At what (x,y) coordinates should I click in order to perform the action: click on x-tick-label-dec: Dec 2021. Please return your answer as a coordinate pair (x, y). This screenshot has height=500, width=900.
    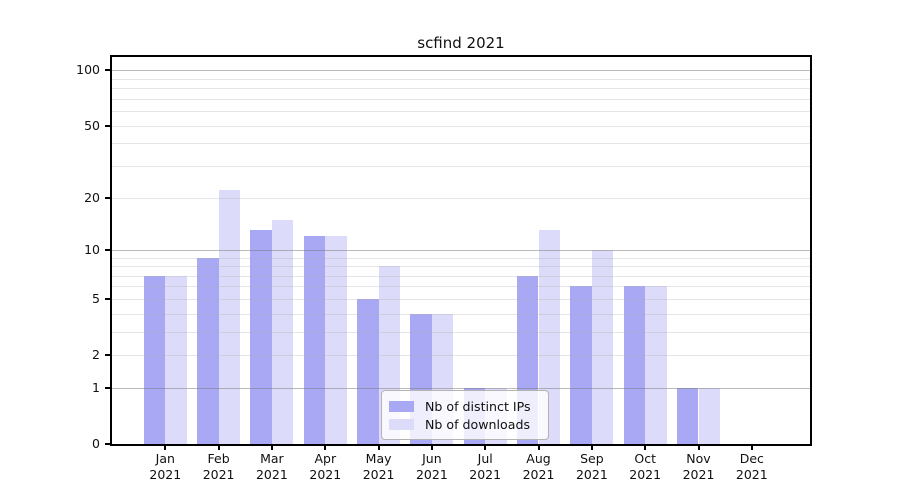
    Looking at the image, I should click on (751, 466).